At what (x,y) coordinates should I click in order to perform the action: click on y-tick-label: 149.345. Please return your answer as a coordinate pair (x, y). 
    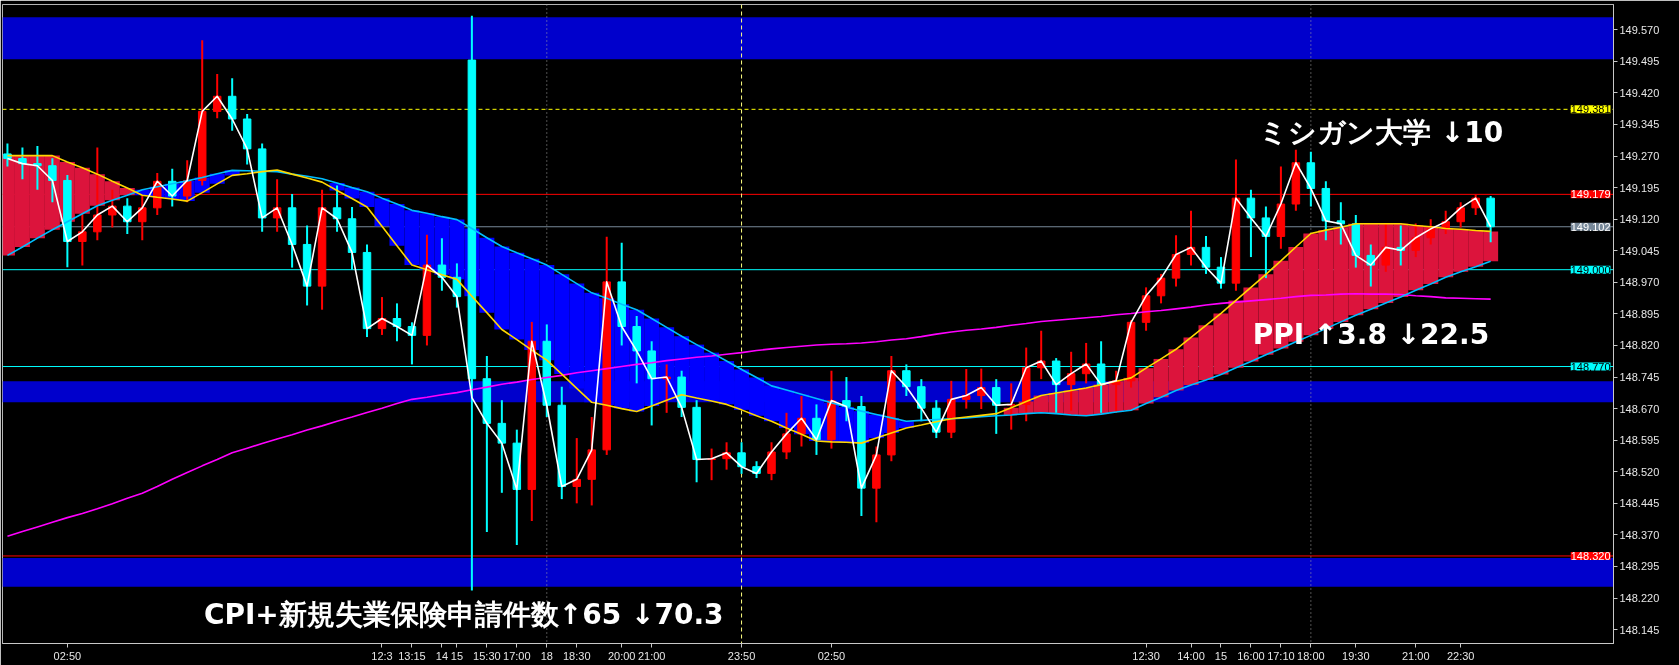
    Looking at the image, I should click on (1639, 124).